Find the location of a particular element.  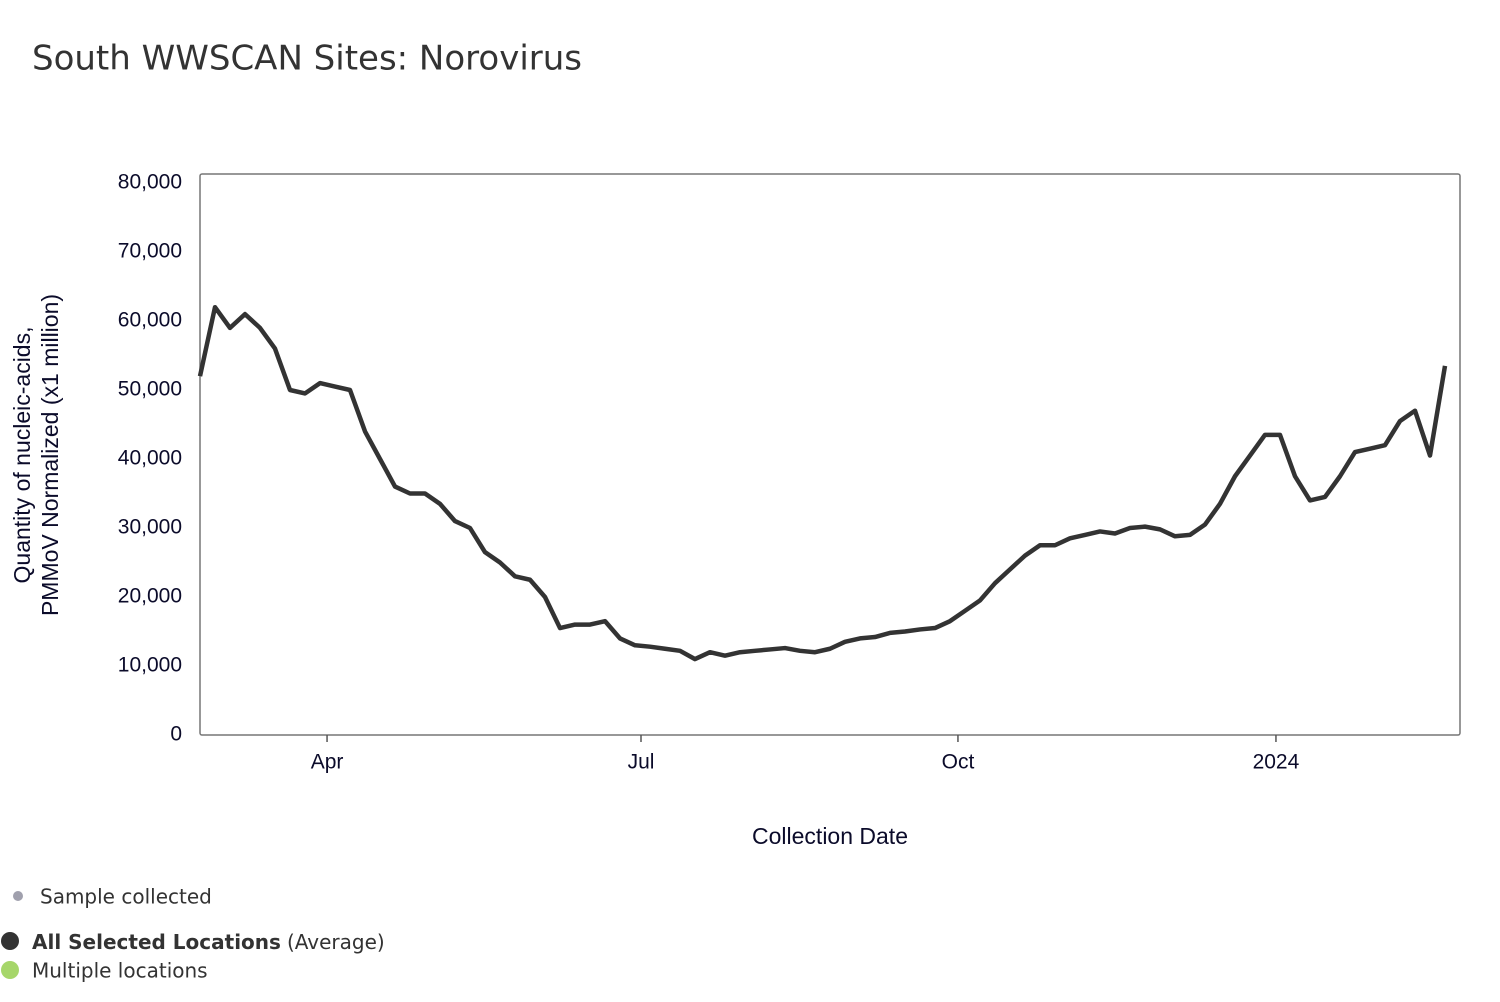

y-tick-label: 20,000 is located at coordinates (150, 596).